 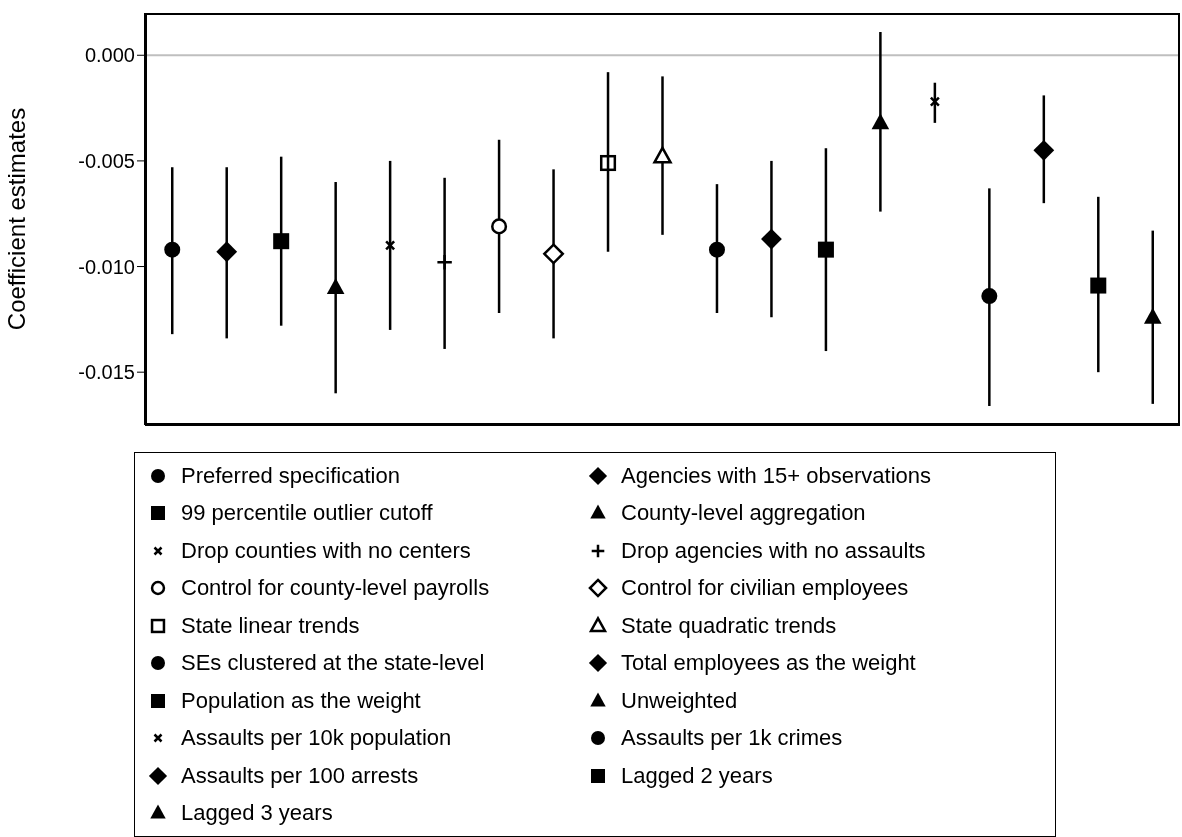 What do you see at coordinates (307, 513) in the screenshot?
I see `legend-label: 99 percentile outlier cutoff` at bounding box center [307, 513].